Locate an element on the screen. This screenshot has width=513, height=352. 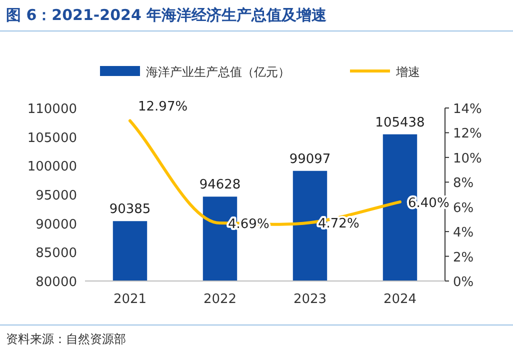
y2-tick-label: 12% is located at coordinates (467, 134).